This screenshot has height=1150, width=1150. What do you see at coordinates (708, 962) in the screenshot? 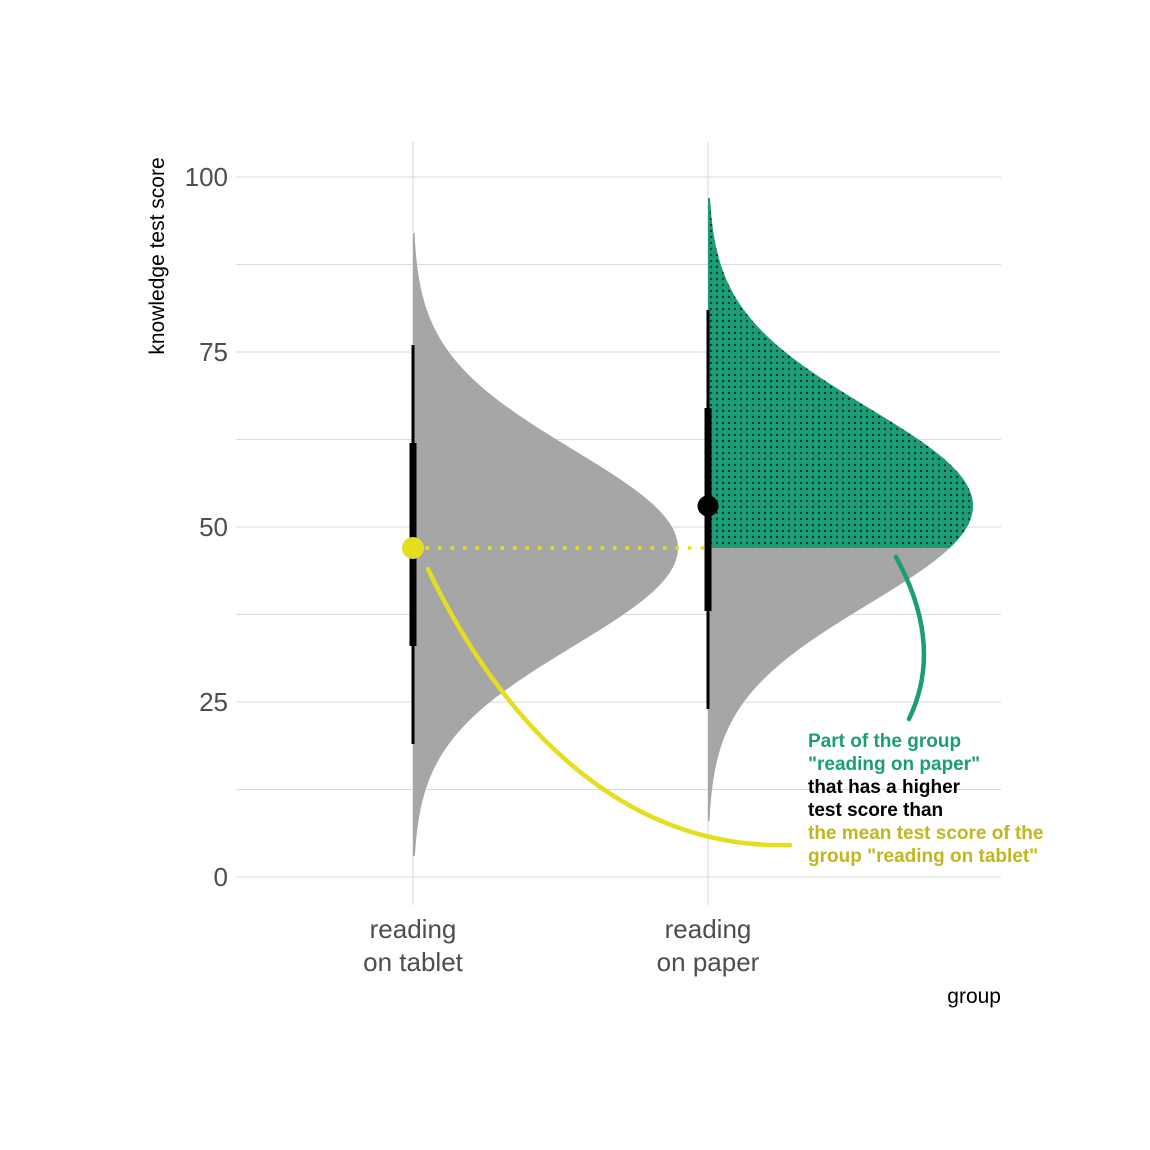
I see `x-tick-label: on paper` at bounding box center [708, 962].